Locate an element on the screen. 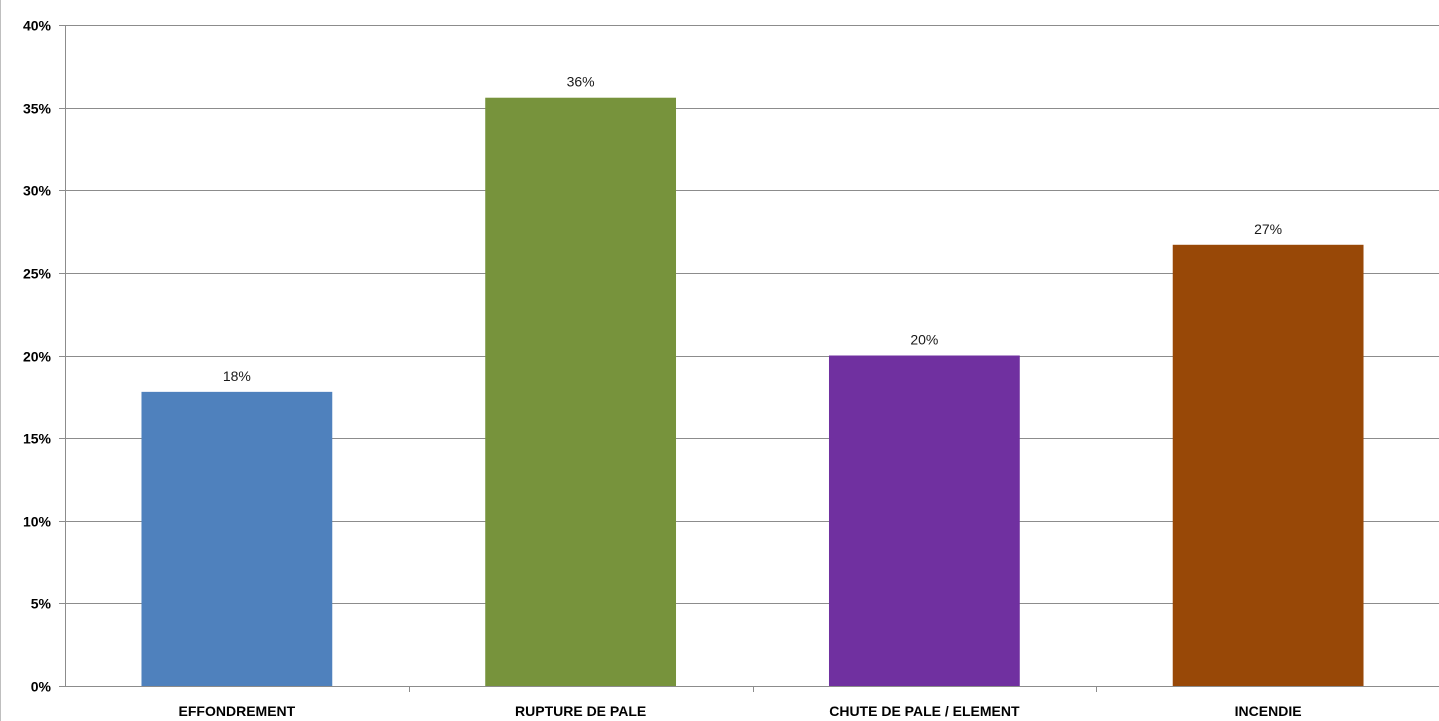 This screenshot has height=721, width=1439. x-category-label: EFFONDREMENT is located at coordinates (237, 711).